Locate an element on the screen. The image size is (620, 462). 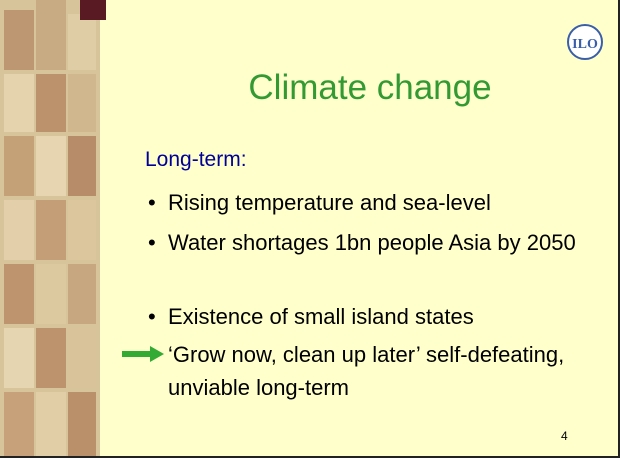
bullet: Existence of small island states is located at coordinates (373, 316).